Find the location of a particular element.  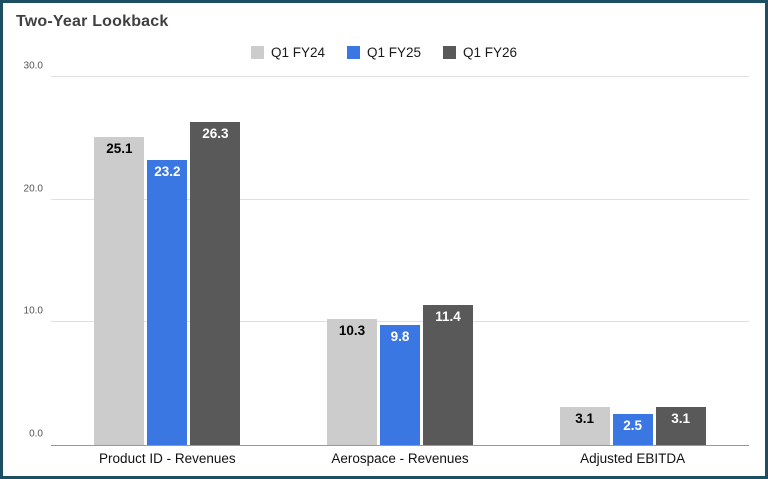

bar-value-label: 23.2 is located at coordinates (167, 172).